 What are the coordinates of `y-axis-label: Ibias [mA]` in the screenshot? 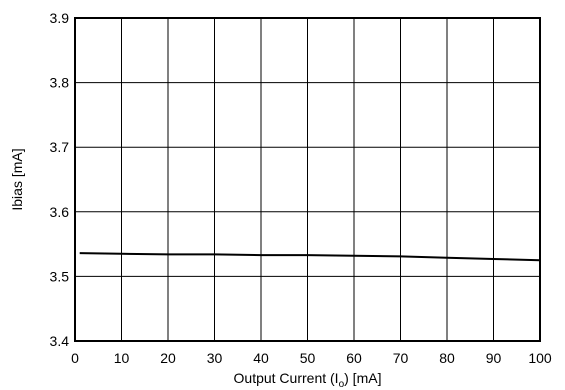 It's located at (17, 179).